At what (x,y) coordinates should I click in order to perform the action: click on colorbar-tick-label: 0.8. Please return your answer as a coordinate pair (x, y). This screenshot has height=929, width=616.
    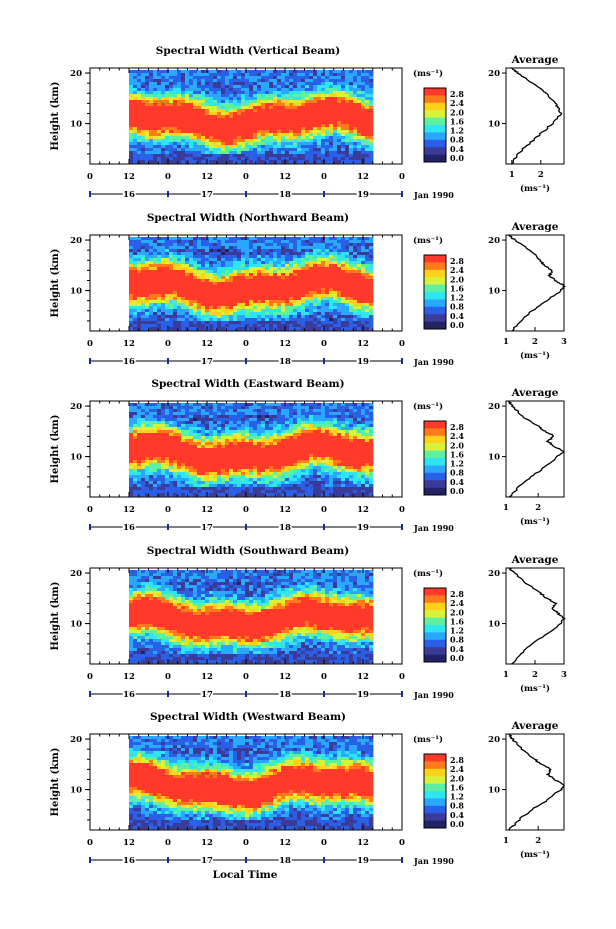
    Looking at the image, I should click on (457, 140).